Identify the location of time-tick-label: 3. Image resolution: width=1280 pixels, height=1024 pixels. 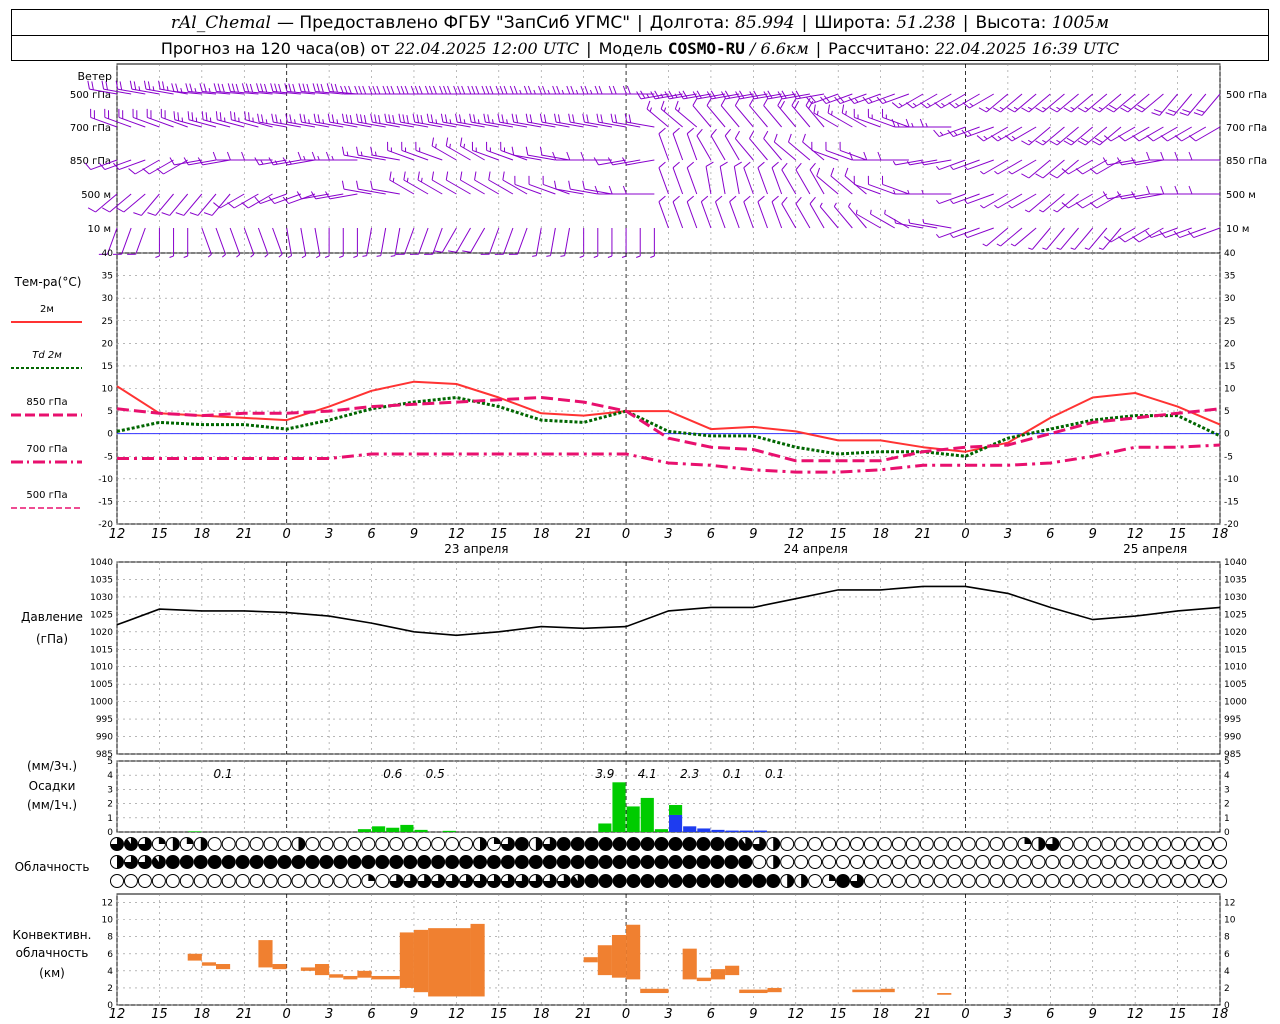
(668, 534).